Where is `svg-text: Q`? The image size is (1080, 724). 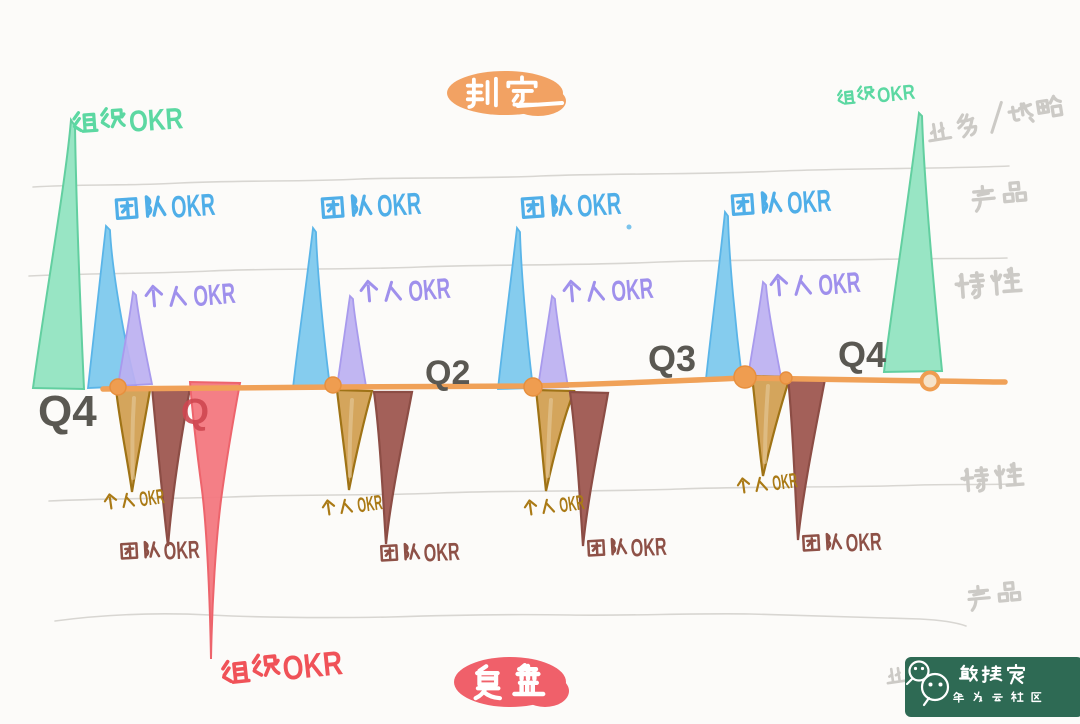 svg-text: Q is located at coordinates (195, 411).